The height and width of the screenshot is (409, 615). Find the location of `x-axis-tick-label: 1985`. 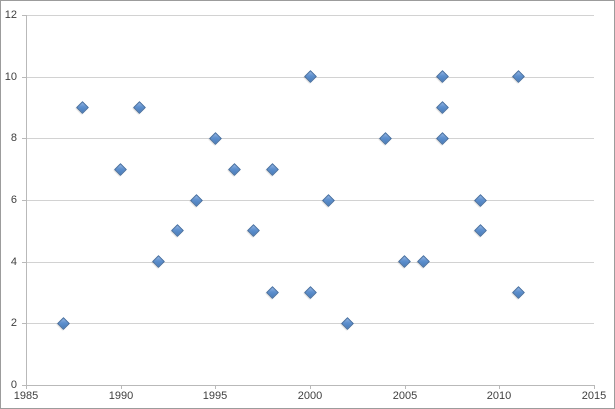

x-axis-tick-label: 1985 is located at coordinates (26, 396).